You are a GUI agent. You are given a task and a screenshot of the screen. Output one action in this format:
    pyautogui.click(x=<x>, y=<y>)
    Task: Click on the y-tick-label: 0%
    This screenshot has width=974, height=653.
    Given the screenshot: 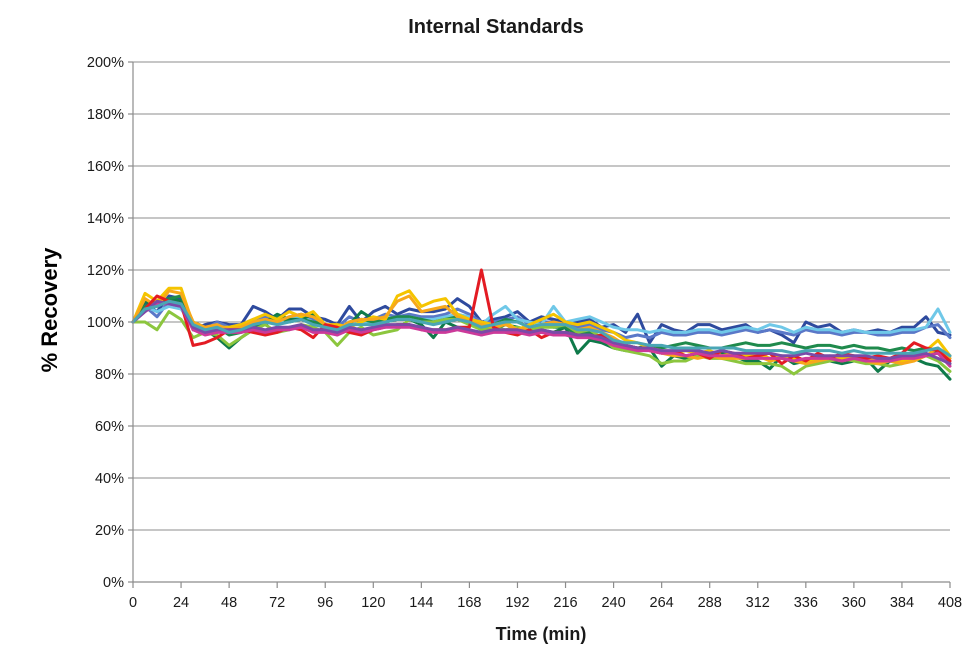 What is the action you would take?
    pyautogui.click(x=113, y=583)
    